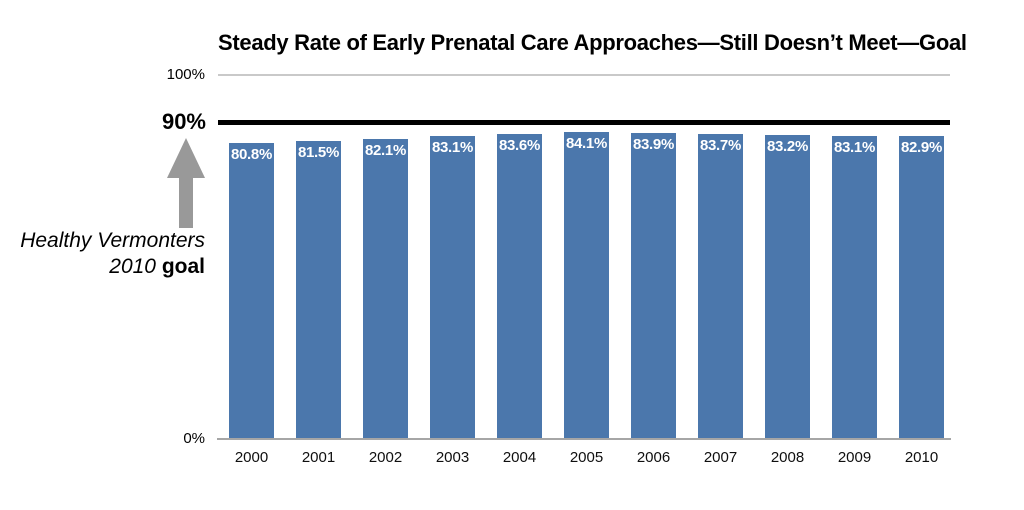  I want to click on bar-value-label: 83.2%, so click(787, 147).